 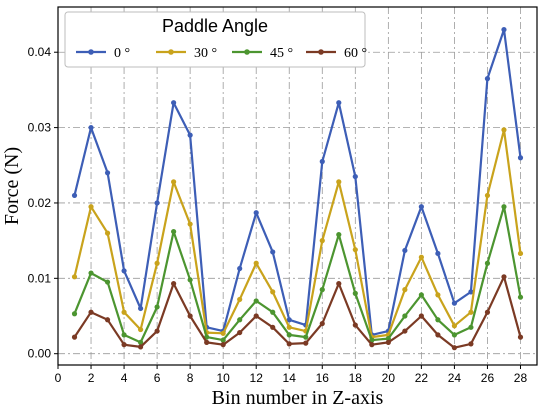 What do you see at coordinates (91, 378) in the screenshot?
I see `x-tick-label: 2` at bounding box center [91, 378].